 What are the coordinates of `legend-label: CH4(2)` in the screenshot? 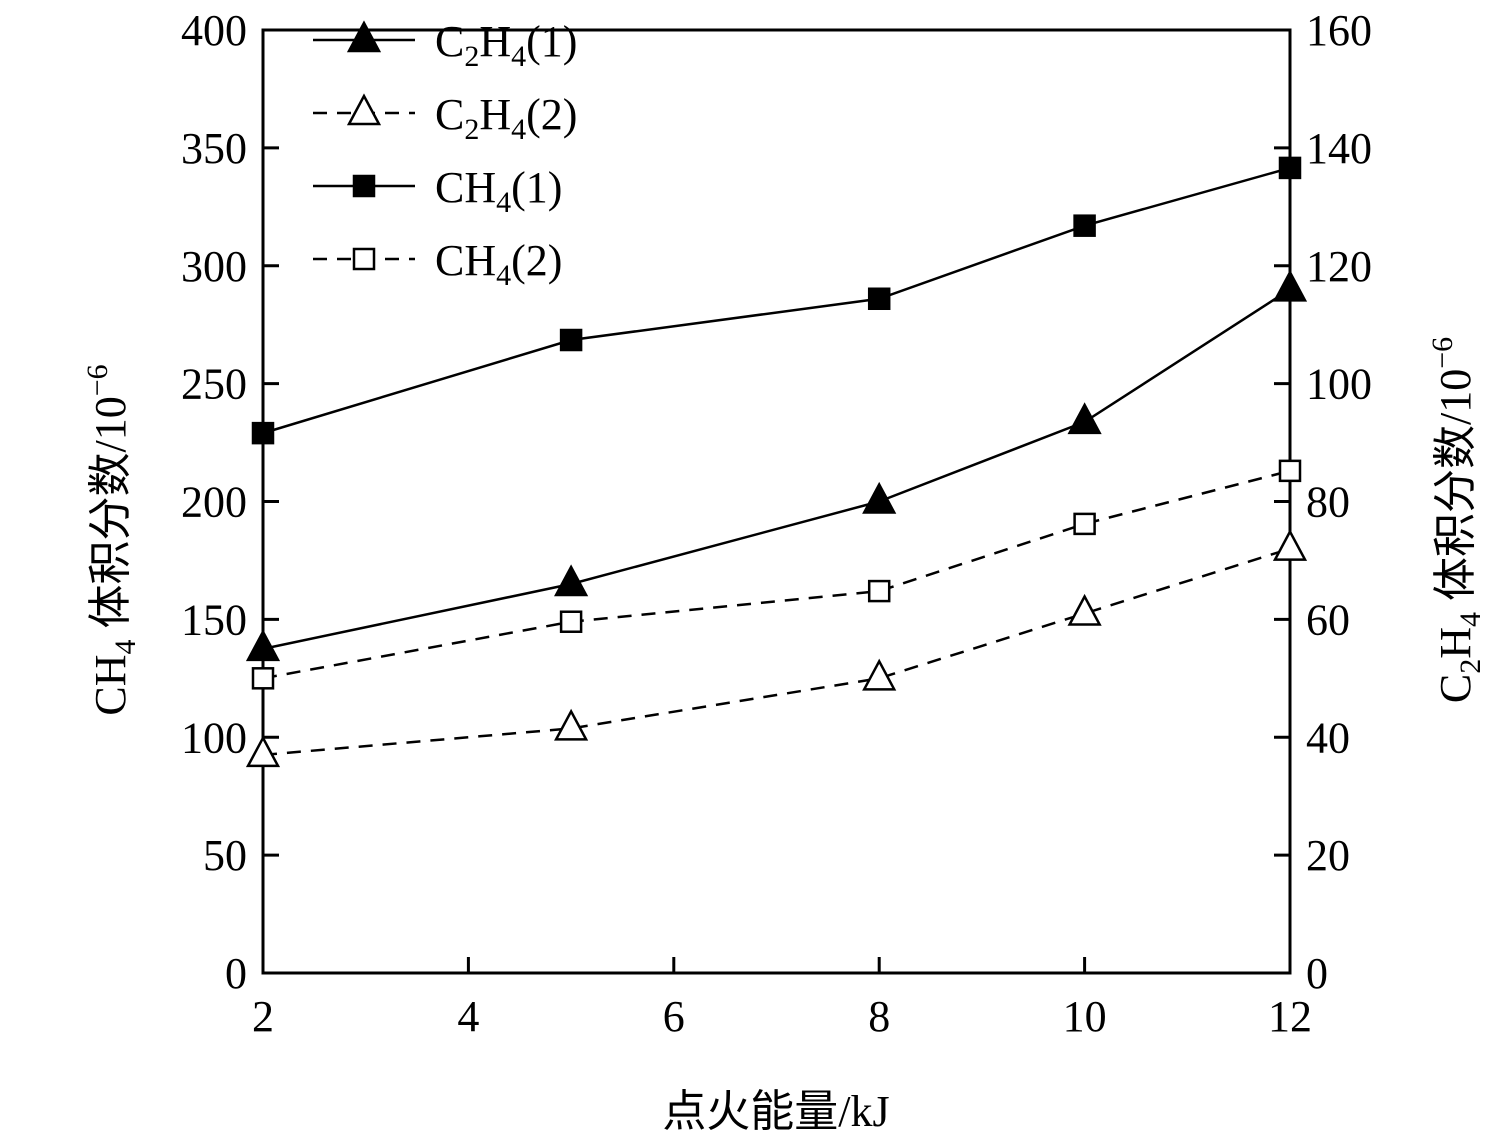 It's located at (498, 264).